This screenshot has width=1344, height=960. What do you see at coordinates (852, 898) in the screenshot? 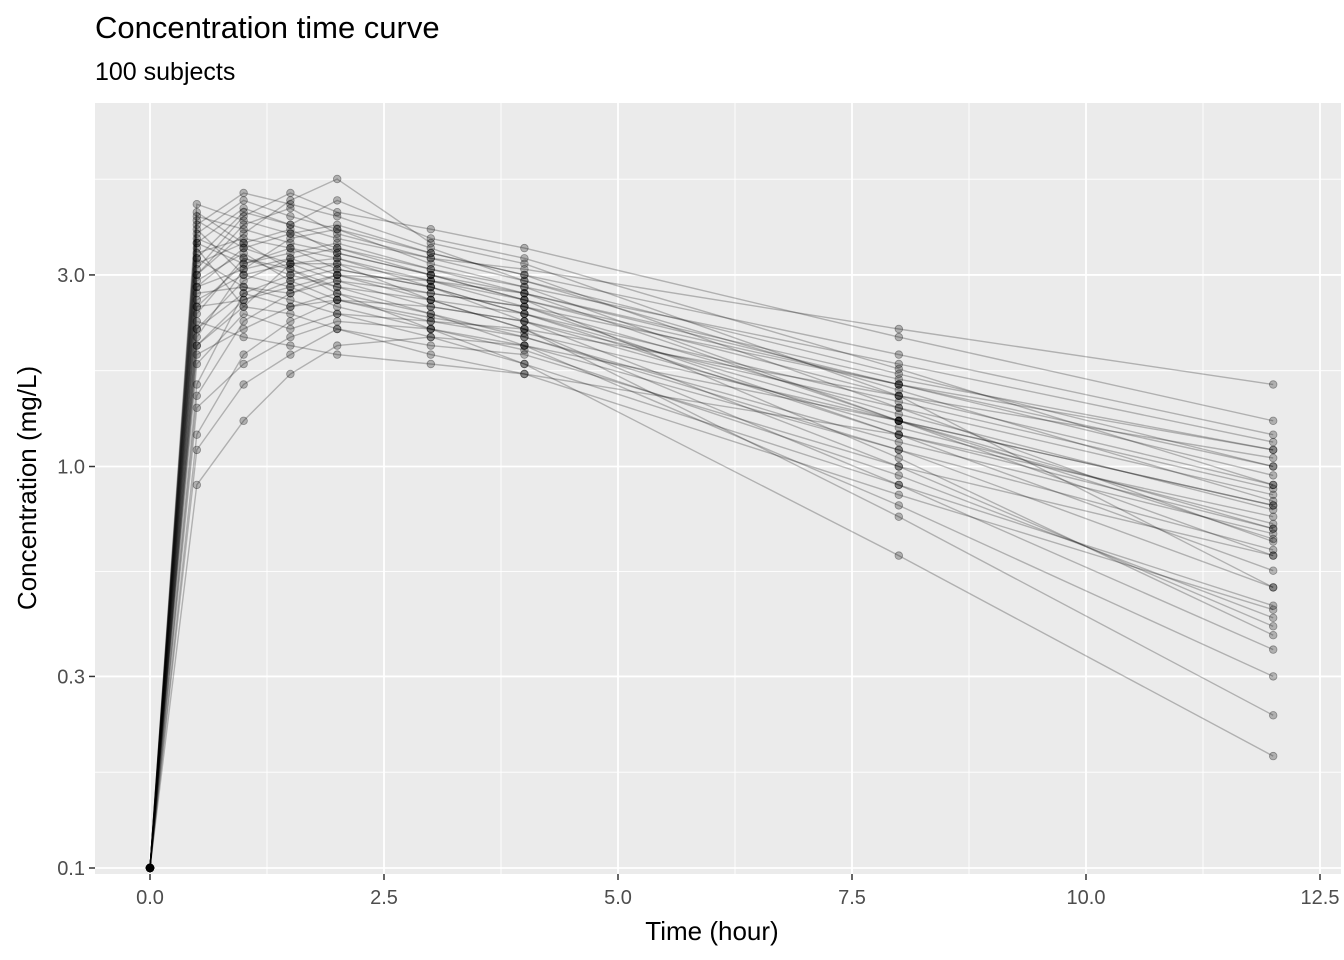
I see `x-tick-label: 7.5` at bounding box center [852, 898].